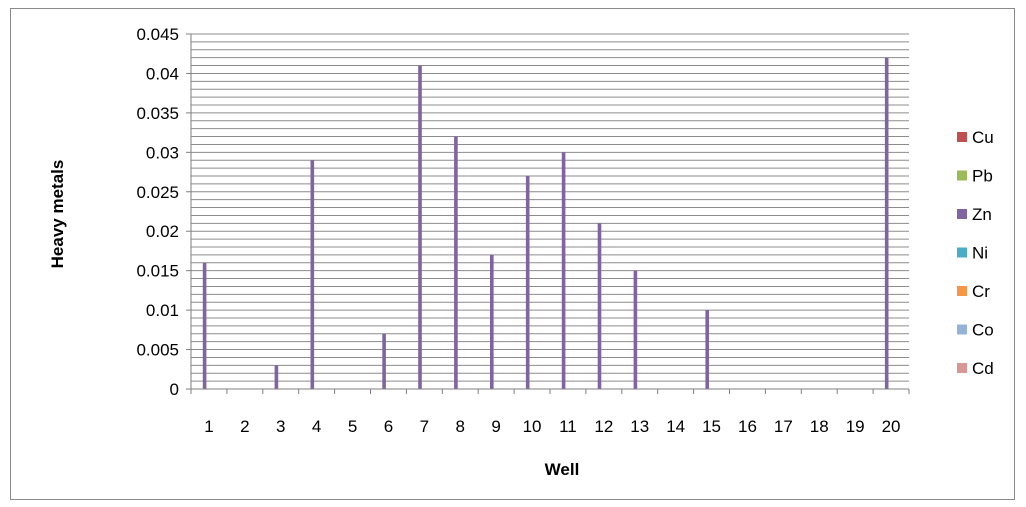 Image resolution: width=1026 pixels, height=507 pixels. I want to click on legend-label-pb: Pb, so click(982, 176).